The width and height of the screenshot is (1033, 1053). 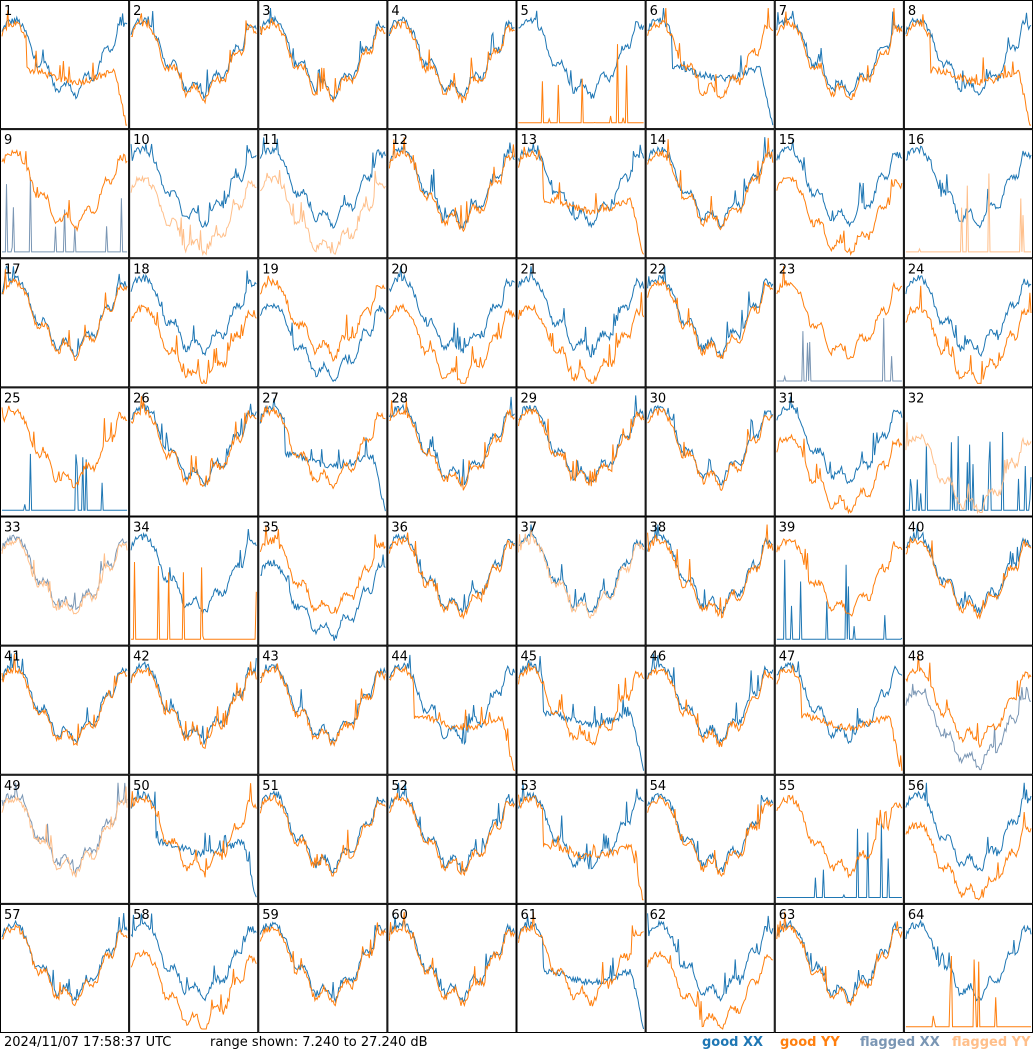 I want to click on panel-label: 28, so click(x=399, y=398).